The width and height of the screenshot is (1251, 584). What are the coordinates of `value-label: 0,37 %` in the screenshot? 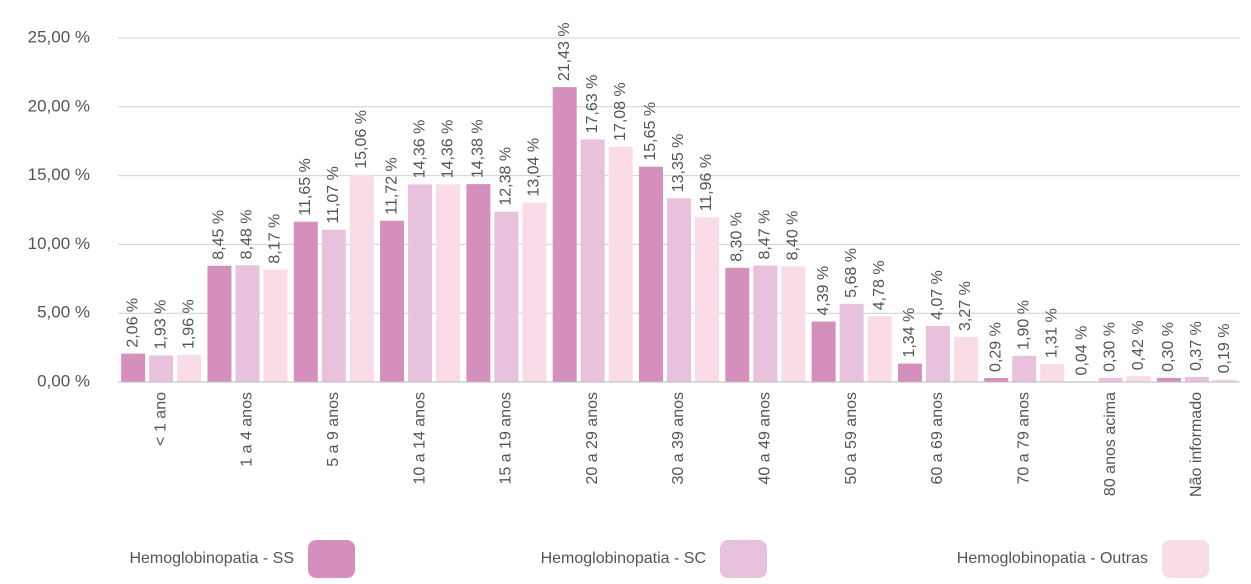 It's located at (1196, 346).